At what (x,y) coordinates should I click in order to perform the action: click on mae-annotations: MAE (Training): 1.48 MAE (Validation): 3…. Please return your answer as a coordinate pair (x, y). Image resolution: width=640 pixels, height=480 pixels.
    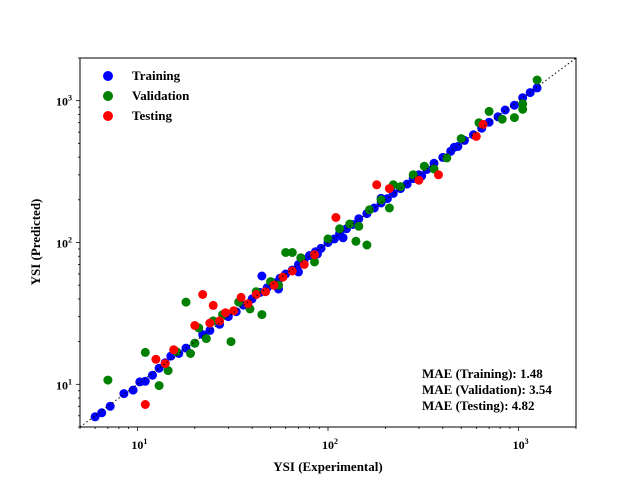
    Looking at the image, I should click on (487, 389).